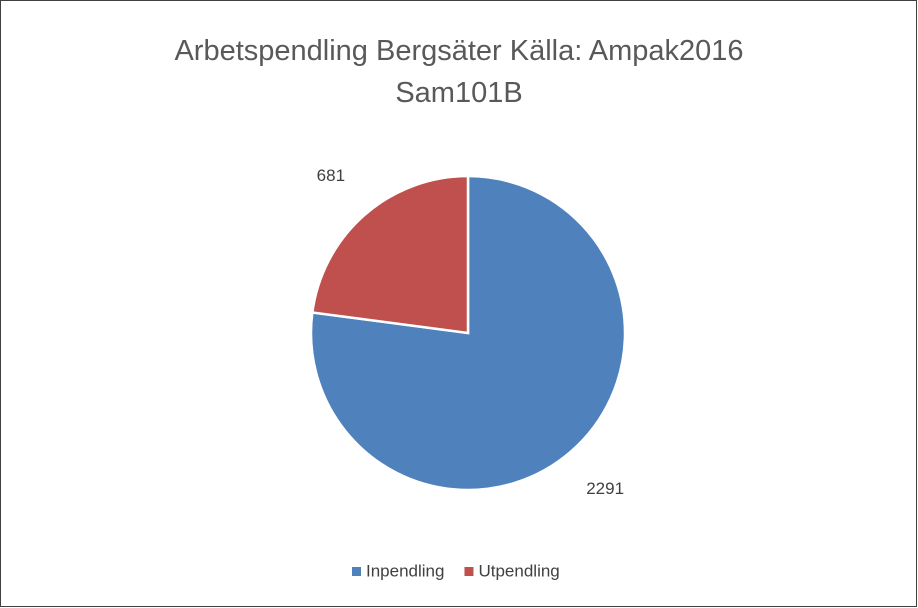 This screenshot has height=608, width=918. Describe the element at coordinates (605, 488) in the screenshot. I see `data-label: 2291` at that location.